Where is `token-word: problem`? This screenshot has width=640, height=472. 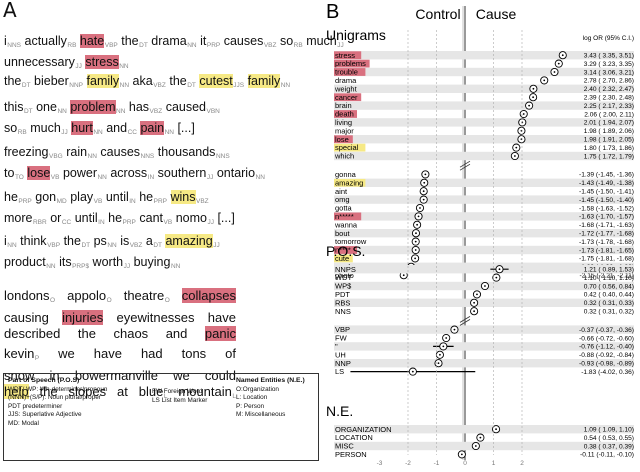 token-word: problem is located at coordinates (93, 107).